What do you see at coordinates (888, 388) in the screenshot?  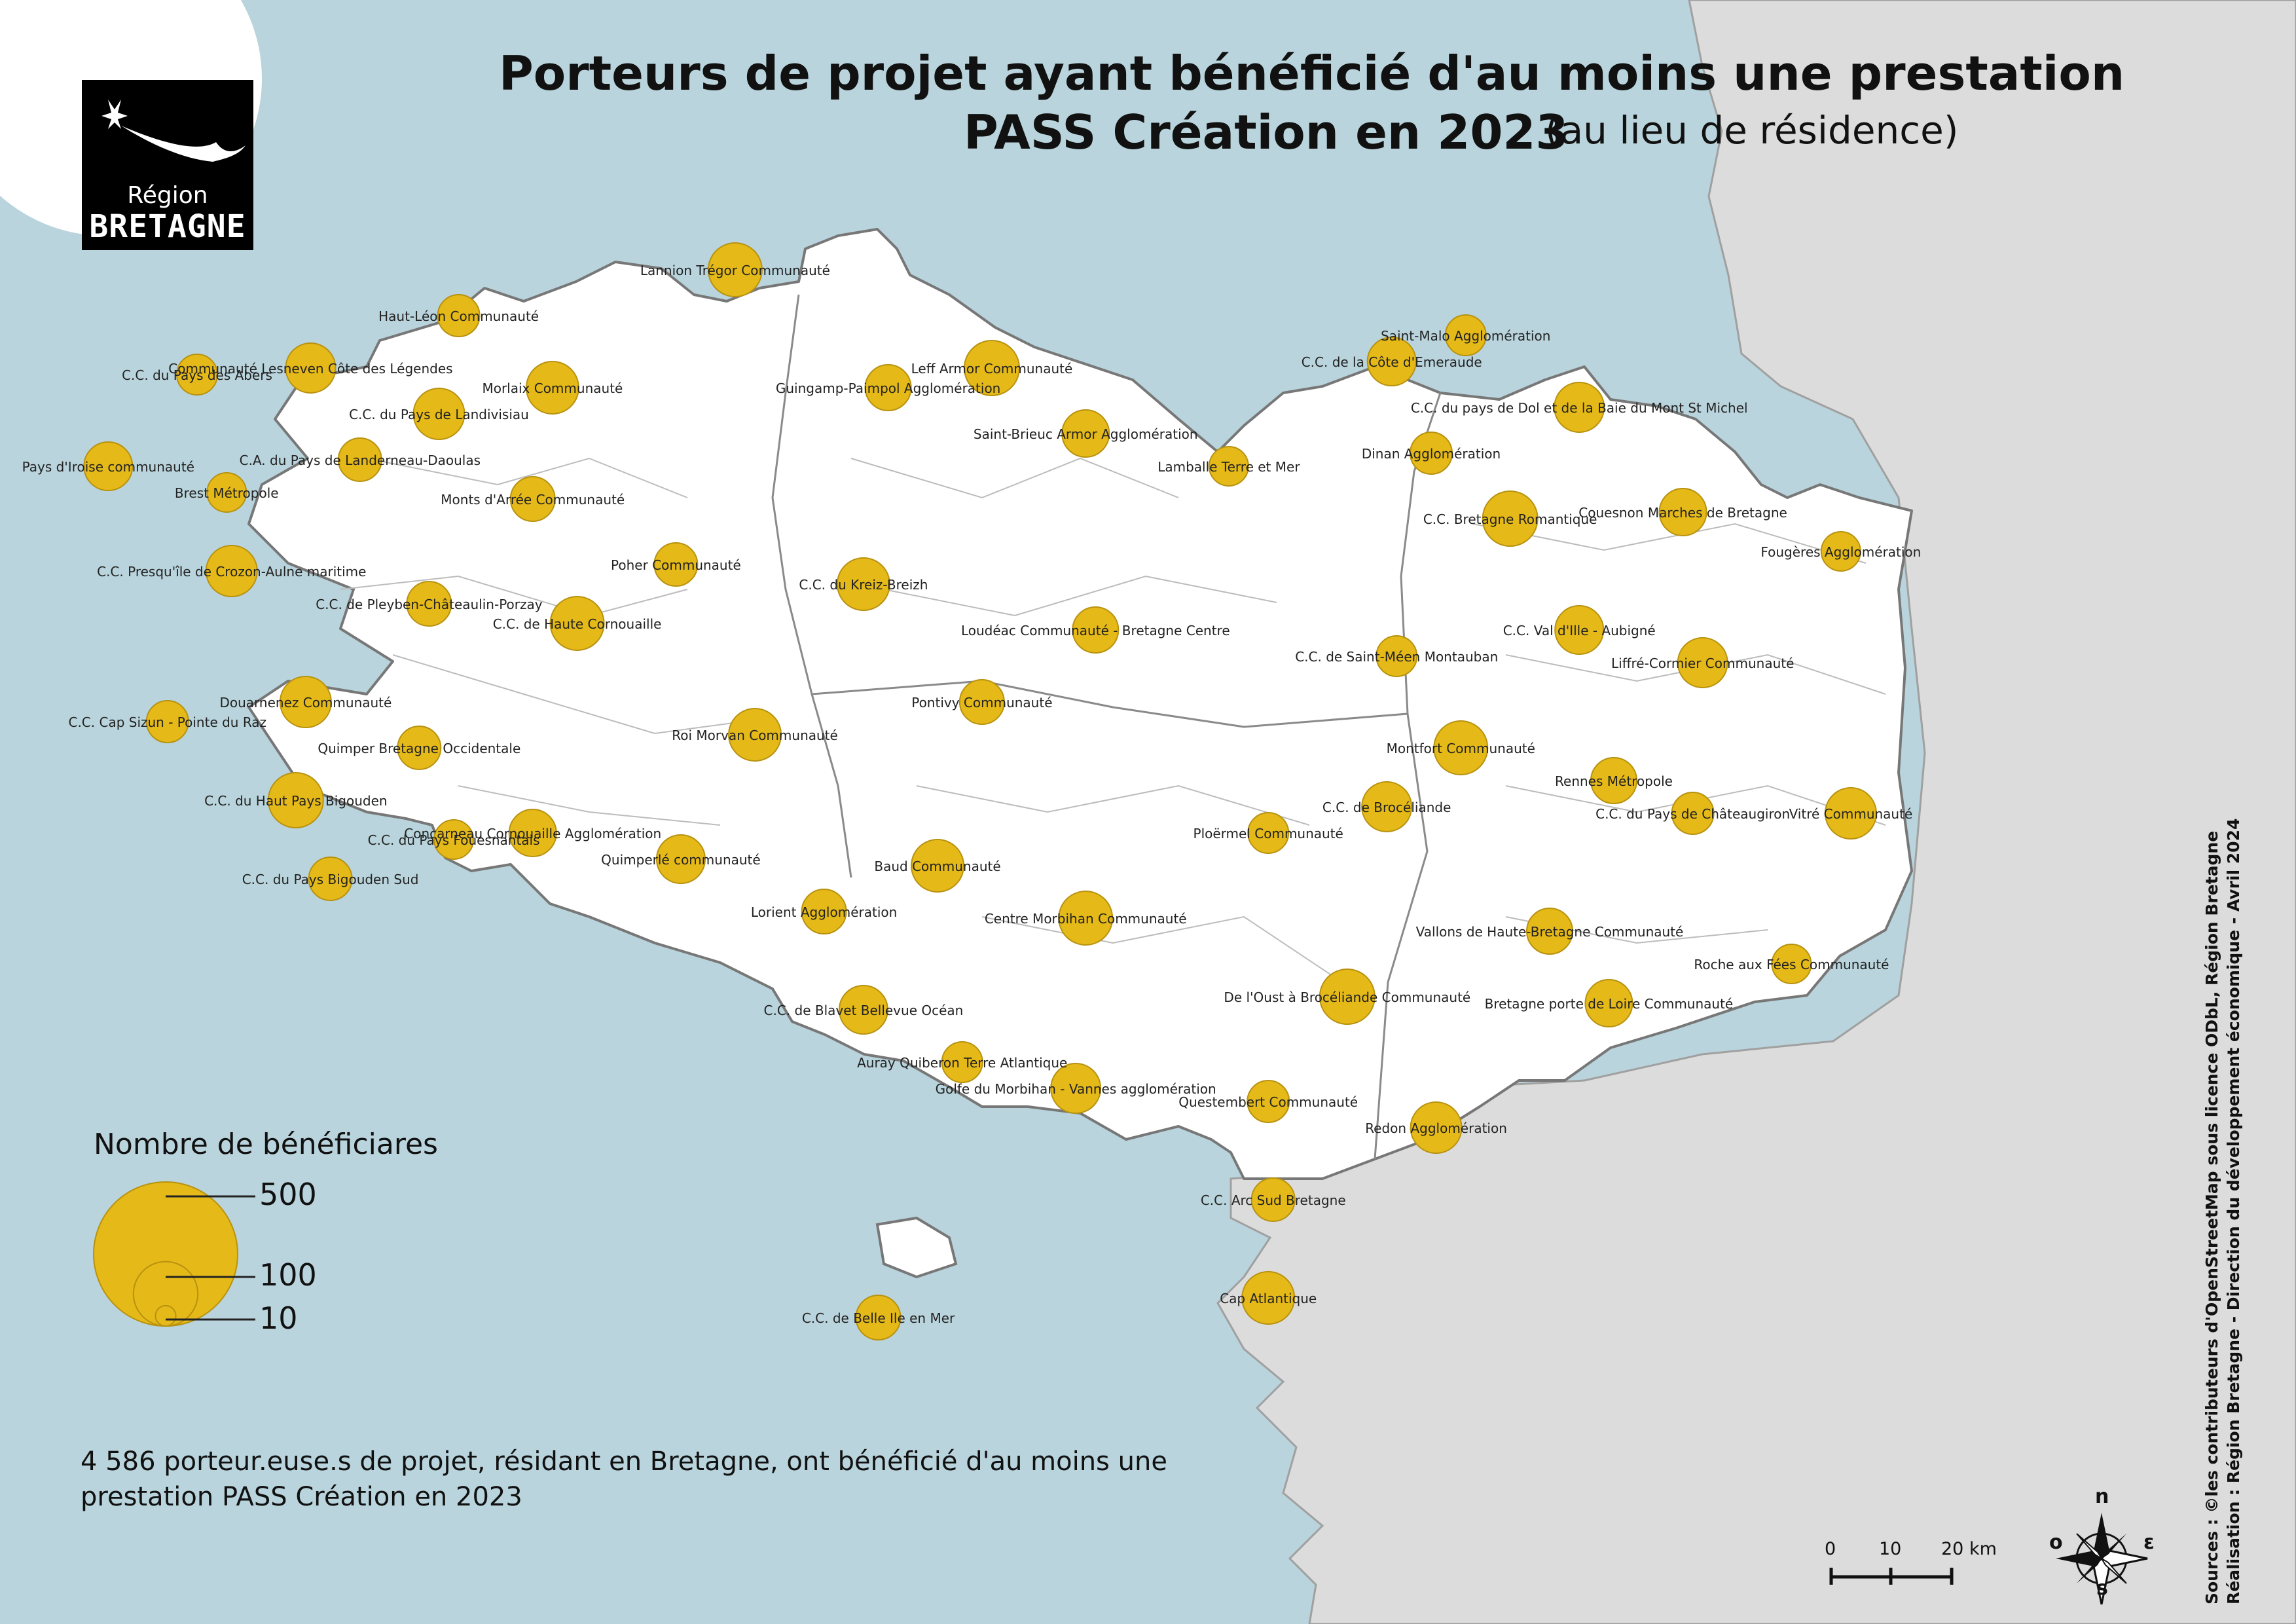 I see `epci-label: Guingamp-Paimpol Agglomération` at bounding box center [888, 388].